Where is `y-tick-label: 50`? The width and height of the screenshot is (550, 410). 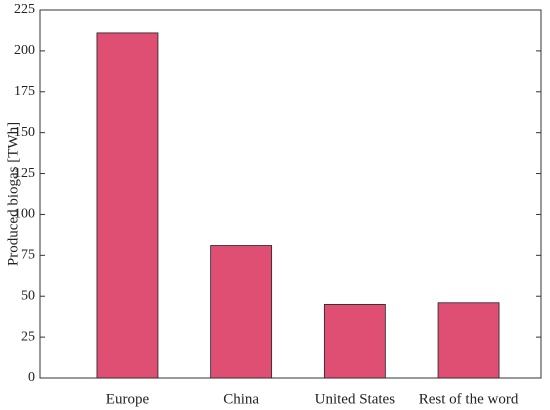 y-tick-label: 50 is located at coordinates (28, 295).